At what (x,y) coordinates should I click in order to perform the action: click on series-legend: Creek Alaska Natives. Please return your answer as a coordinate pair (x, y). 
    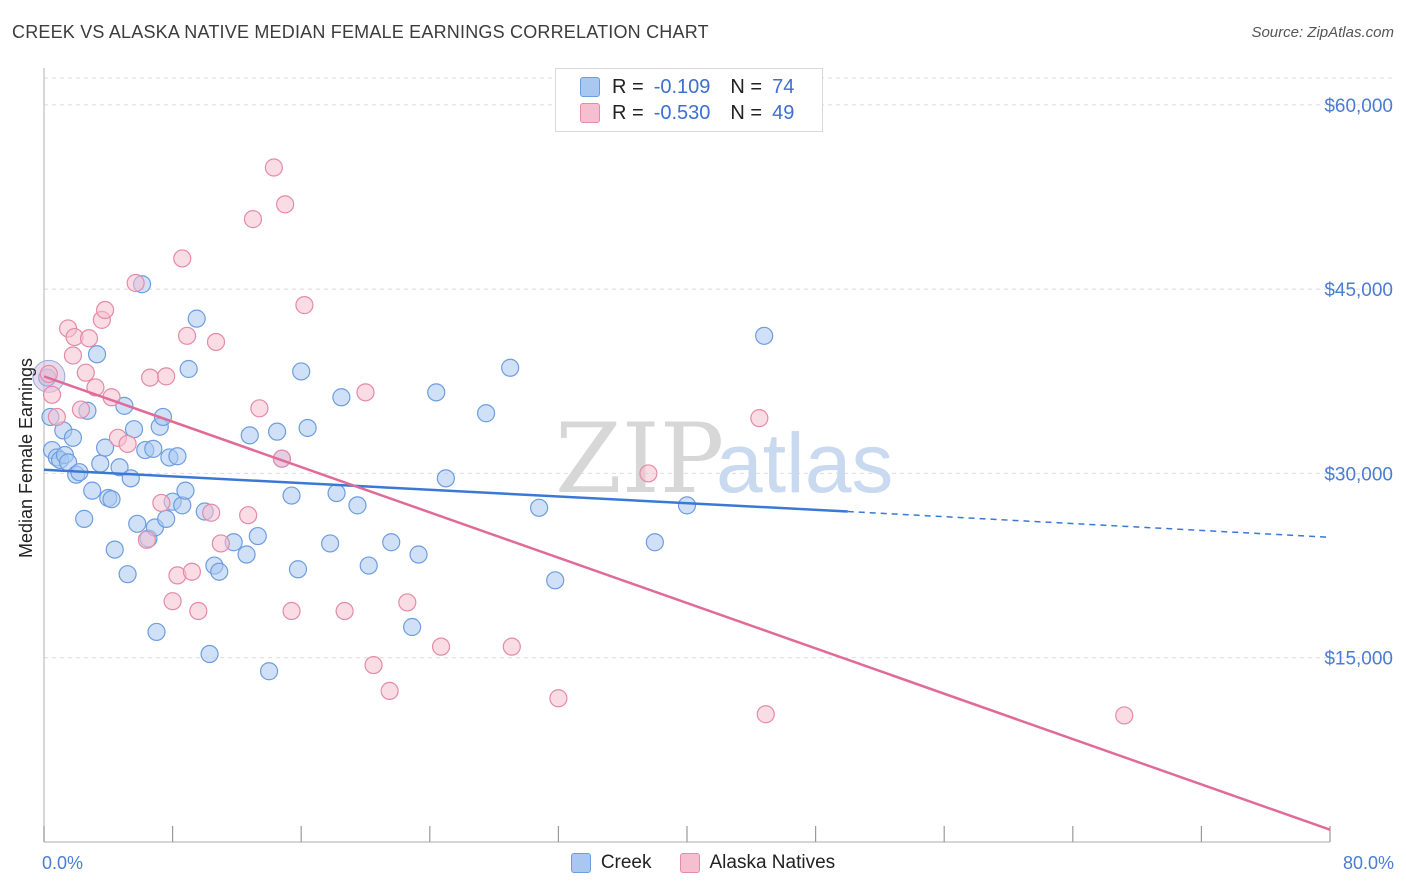
    Looking at the image, I should click on (703, 863).